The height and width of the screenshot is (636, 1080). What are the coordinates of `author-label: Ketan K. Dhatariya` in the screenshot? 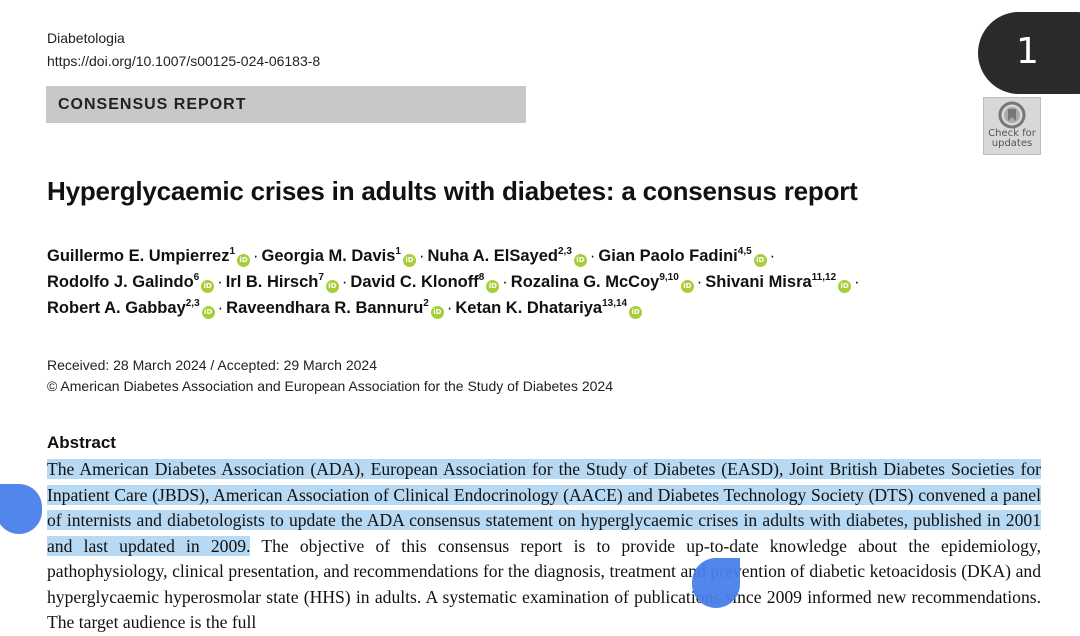 It's located at (529, 308).